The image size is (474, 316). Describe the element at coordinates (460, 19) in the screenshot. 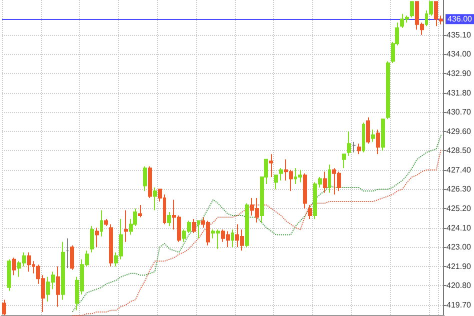

I see `ref-line-label: 436.00` at that location.